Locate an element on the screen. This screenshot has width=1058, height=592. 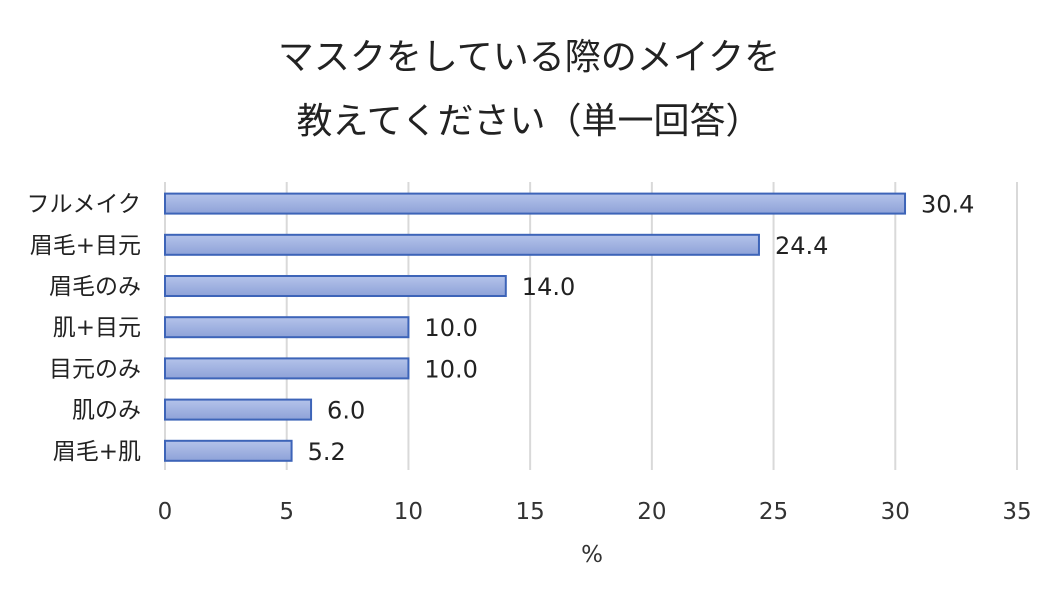
y-category-label: 眉毛+目元 is located at coordinates (85, 246).